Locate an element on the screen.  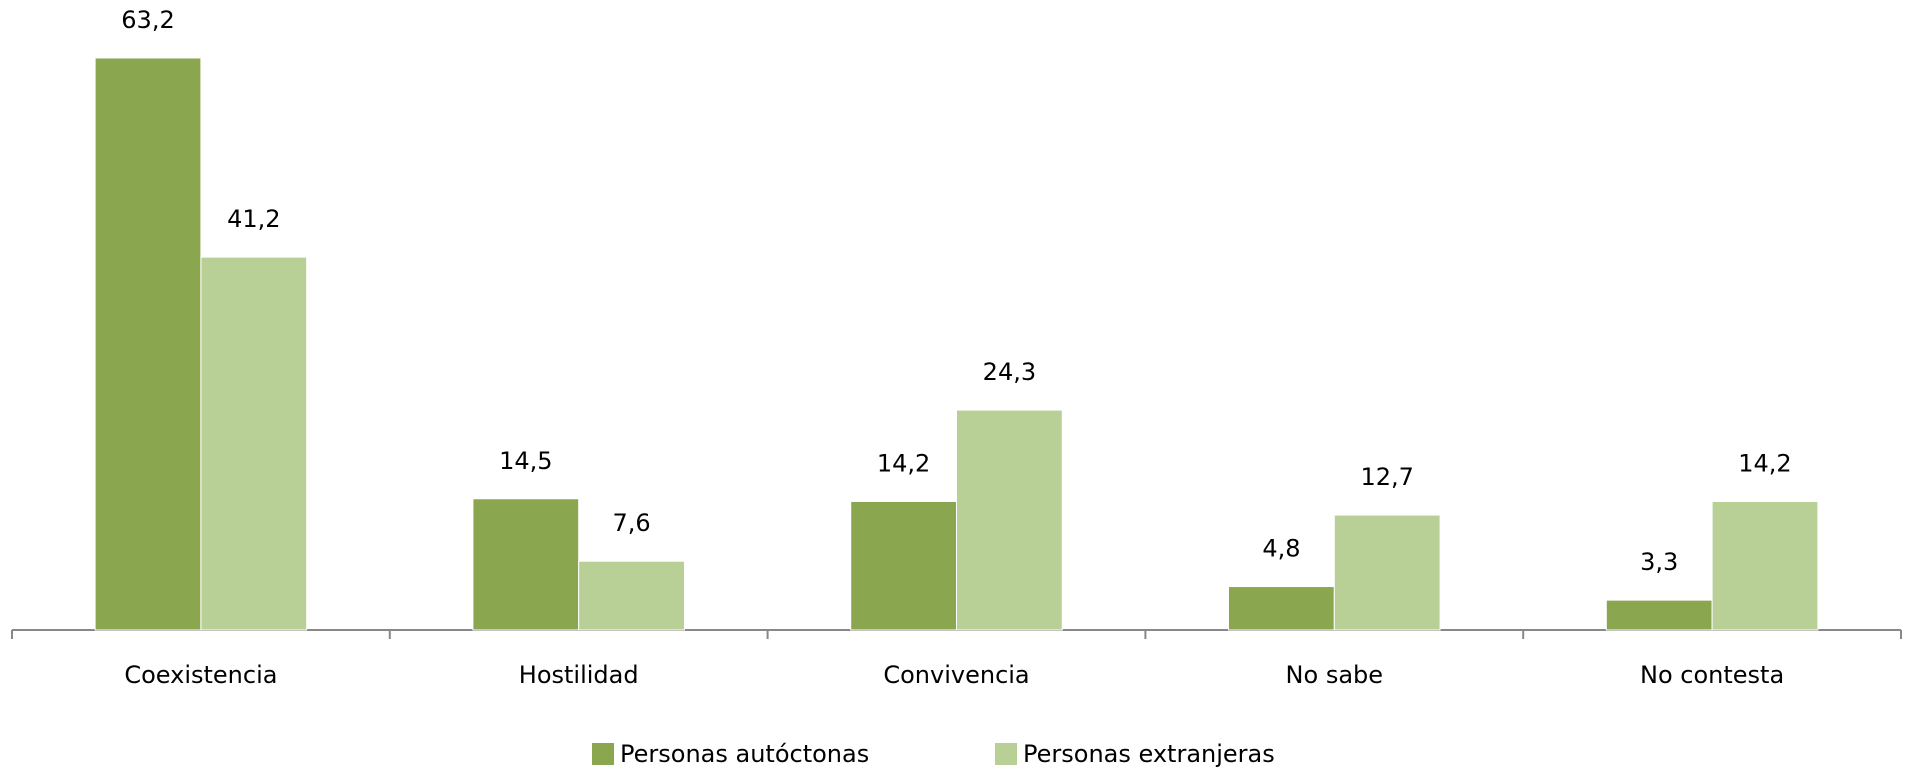
x-tick-label: No contesta is located at coordinates (1712, 675).